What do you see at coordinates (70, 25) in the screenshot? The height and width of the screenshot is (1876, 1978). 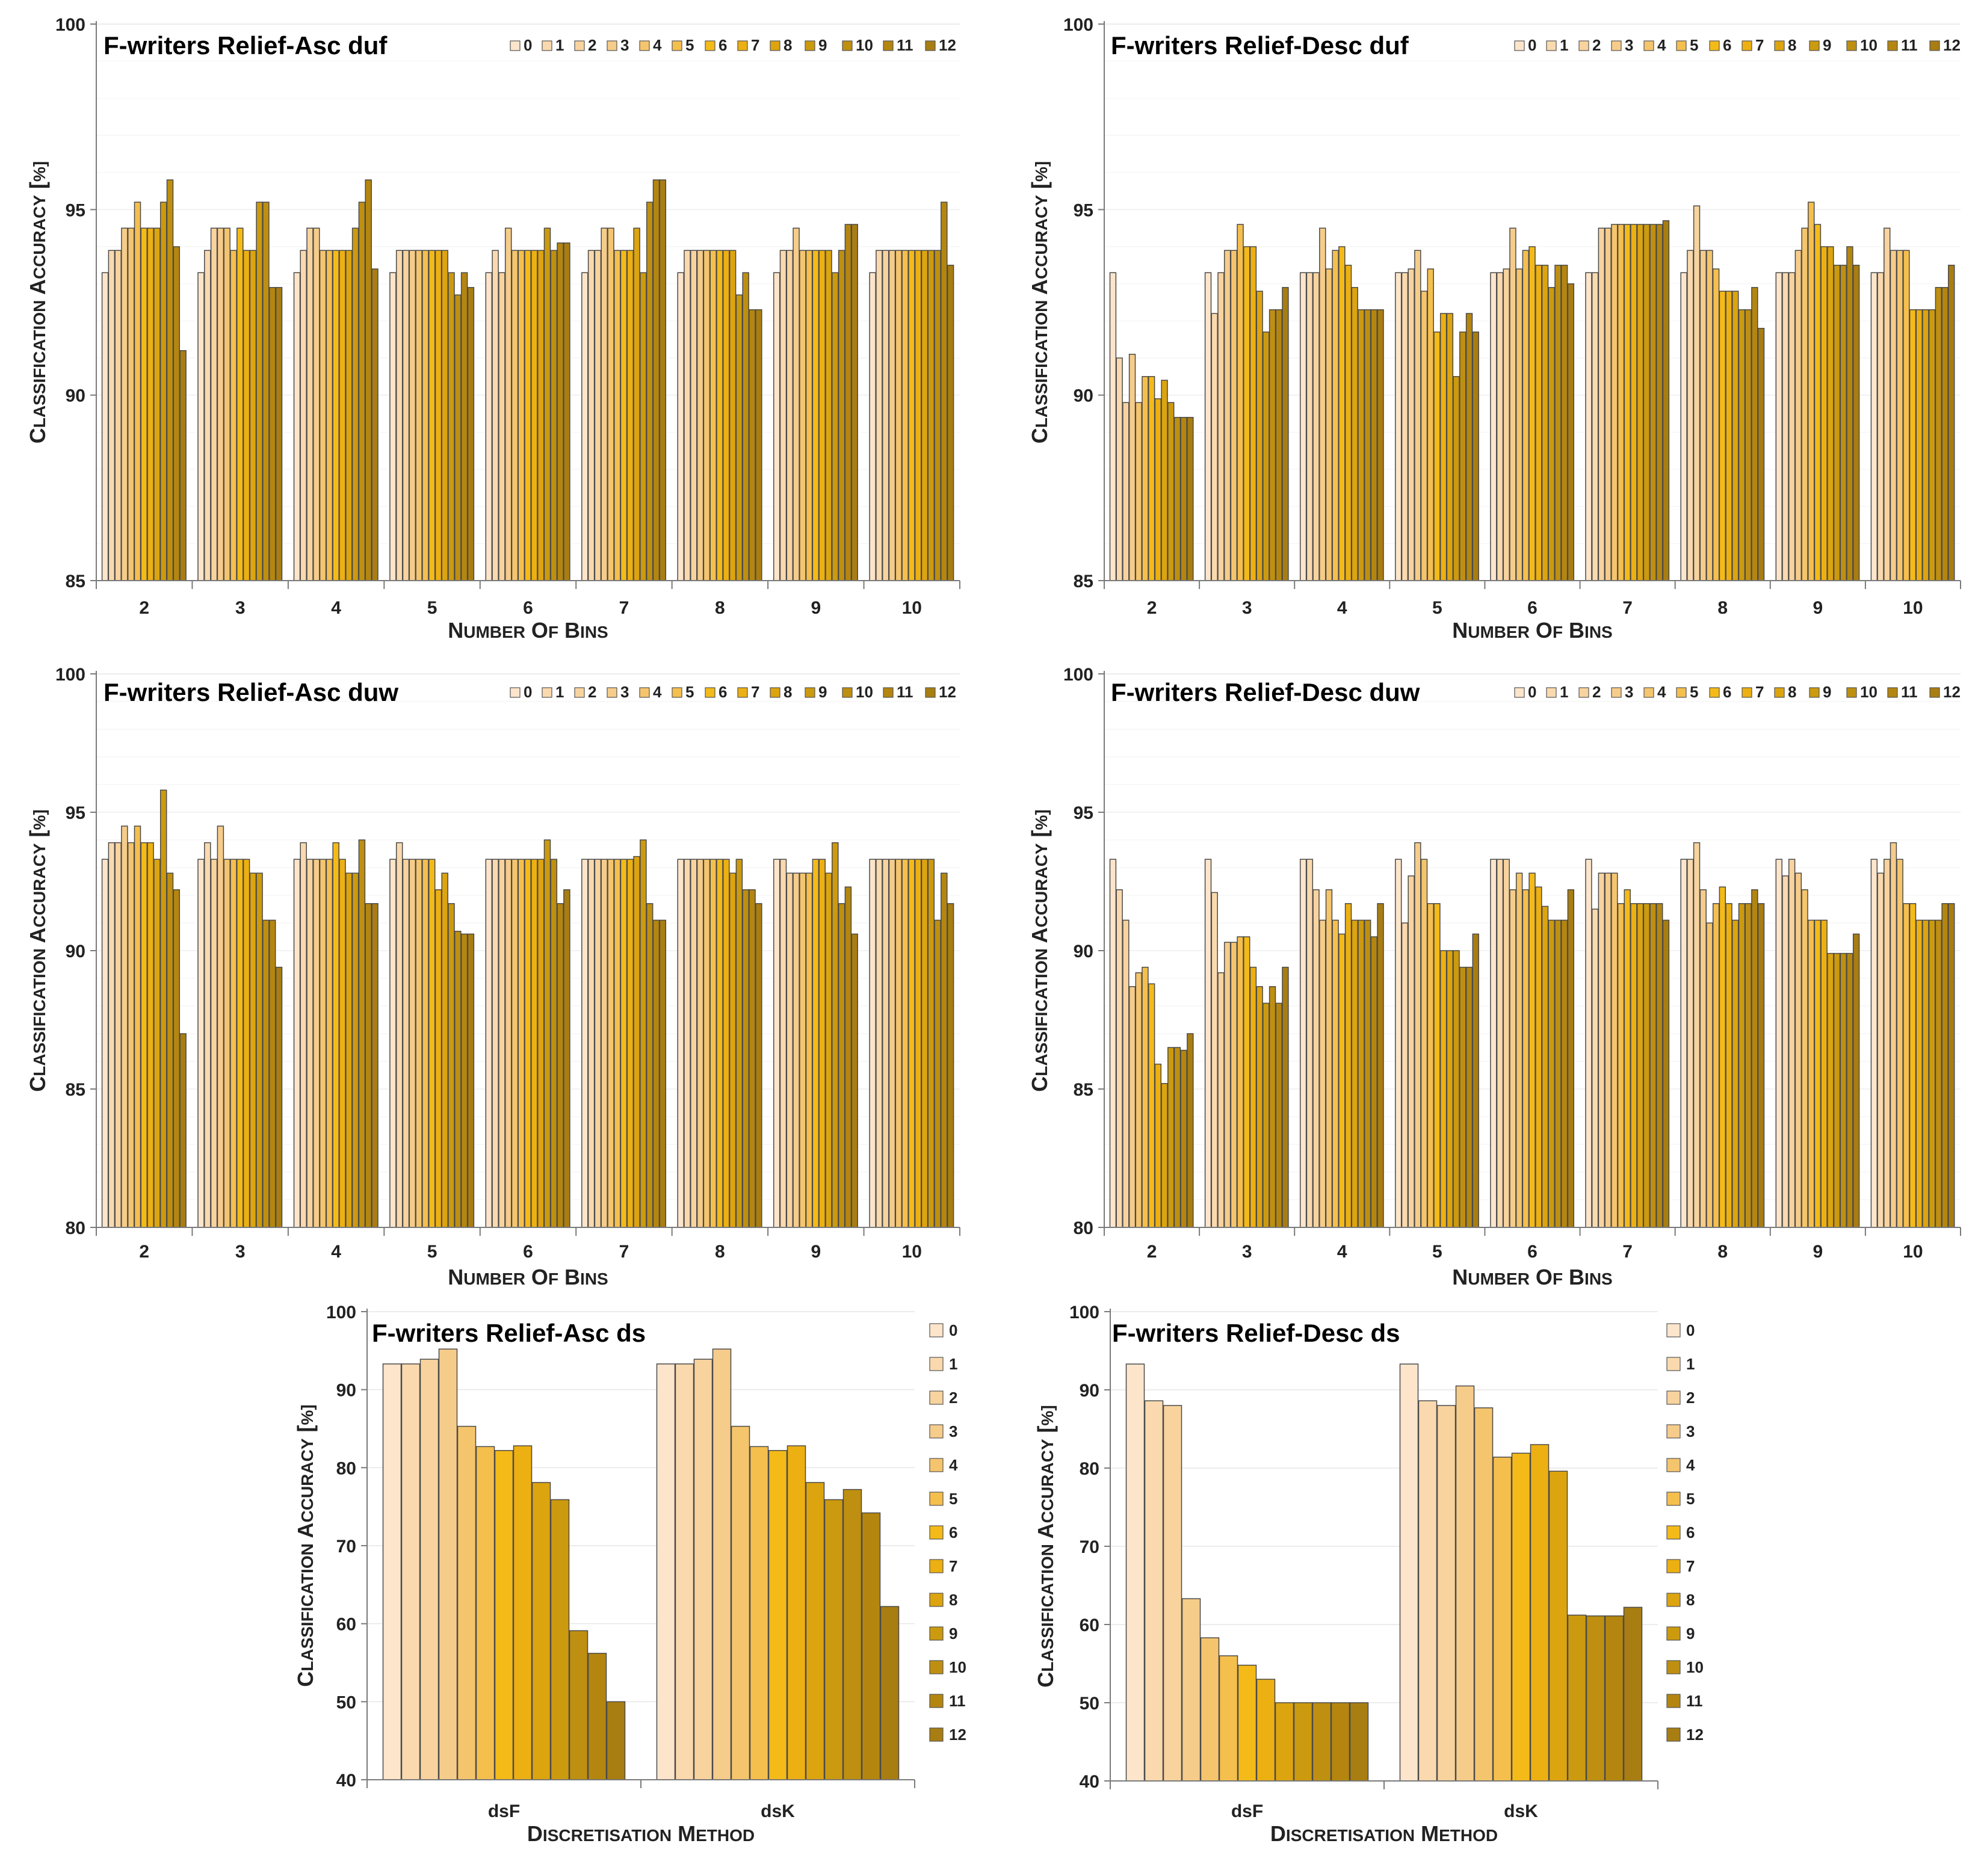 I see `y-tick-label: 100` at bounding box center [70, 25].